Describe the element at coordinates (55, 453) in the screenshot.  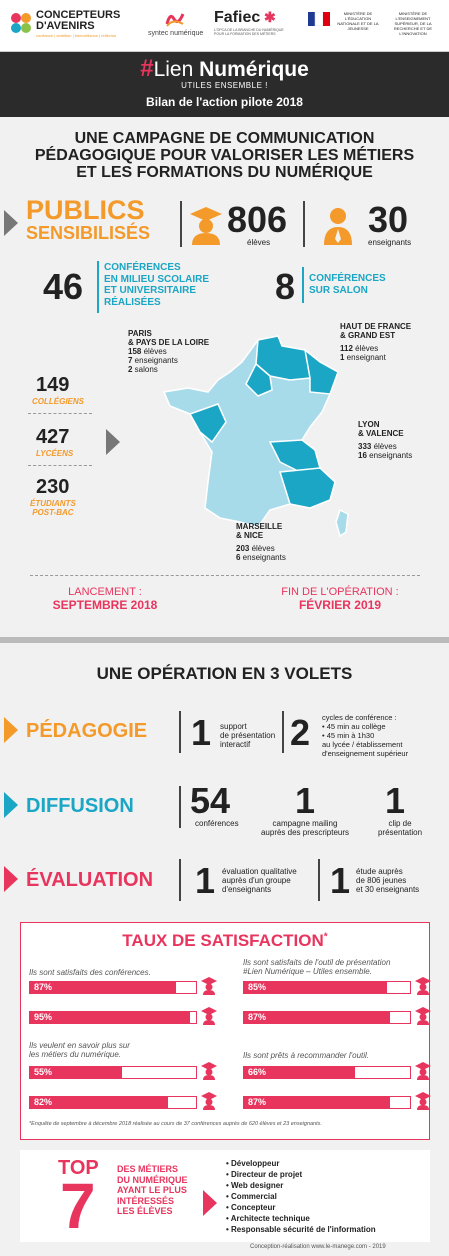
I see `lyceens-label: LYCÉENS` at that location.